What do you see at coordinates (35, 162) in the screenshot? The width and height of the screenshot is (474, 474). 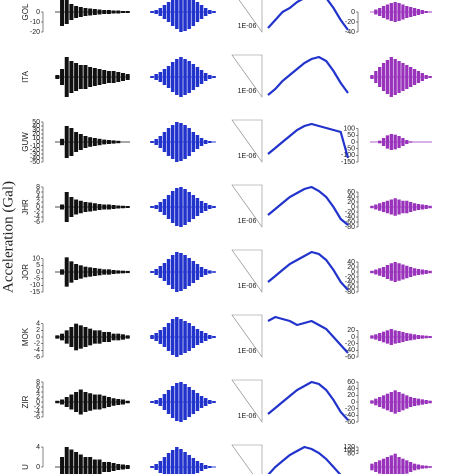 I see `tick-label: -50` at bounding box center [35, 162].